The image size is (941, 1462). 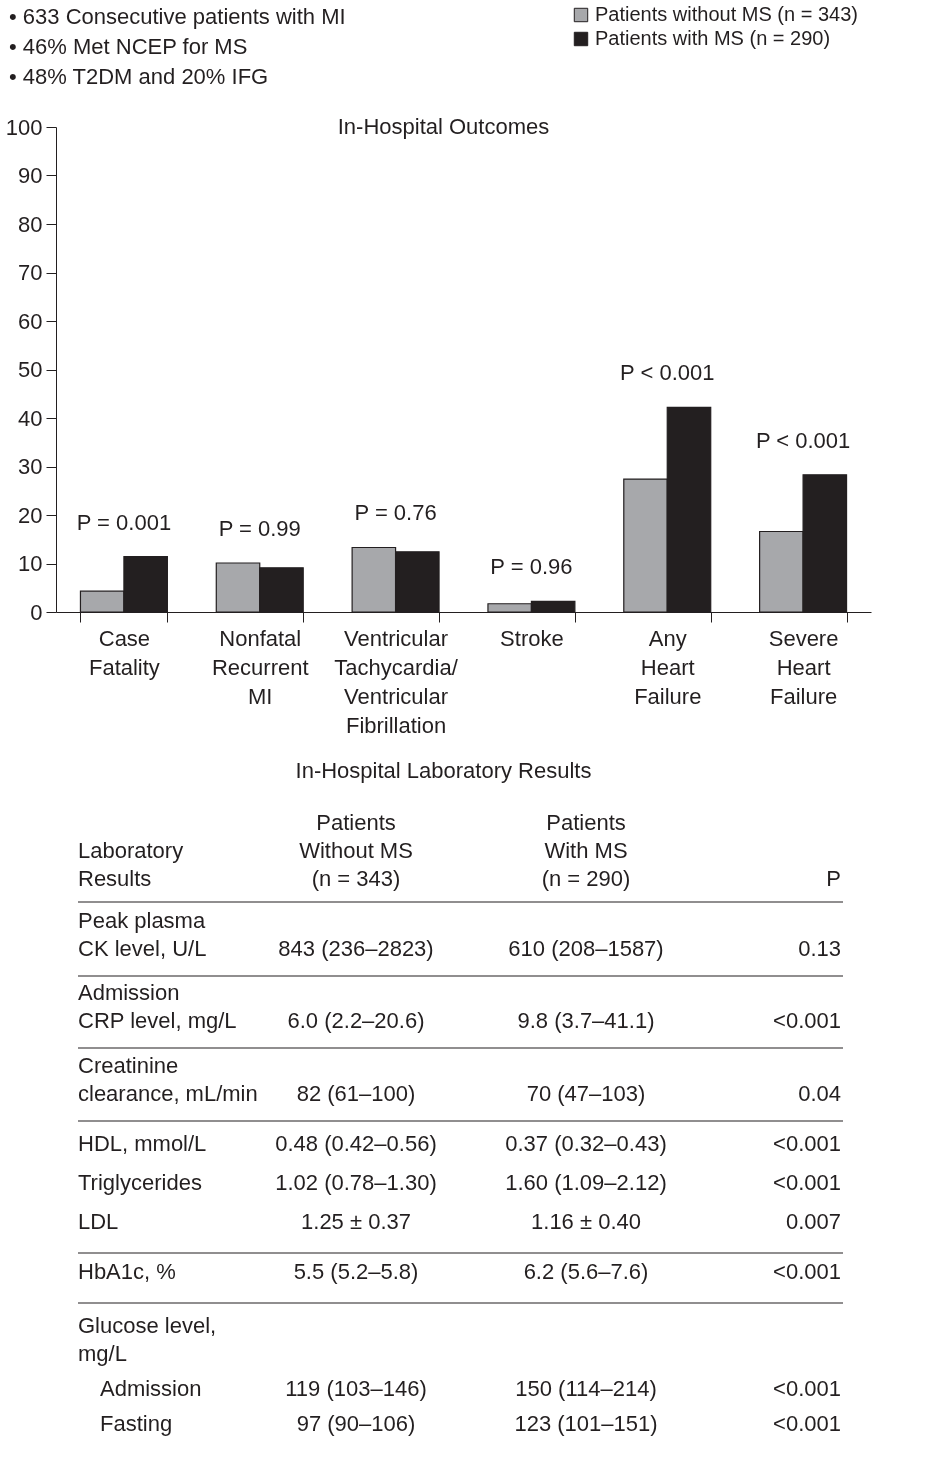 What do you see at coordinates (136, 1423) in the screenshot?
I see `category-label: Fasting` at bounding box center [136, 1423].